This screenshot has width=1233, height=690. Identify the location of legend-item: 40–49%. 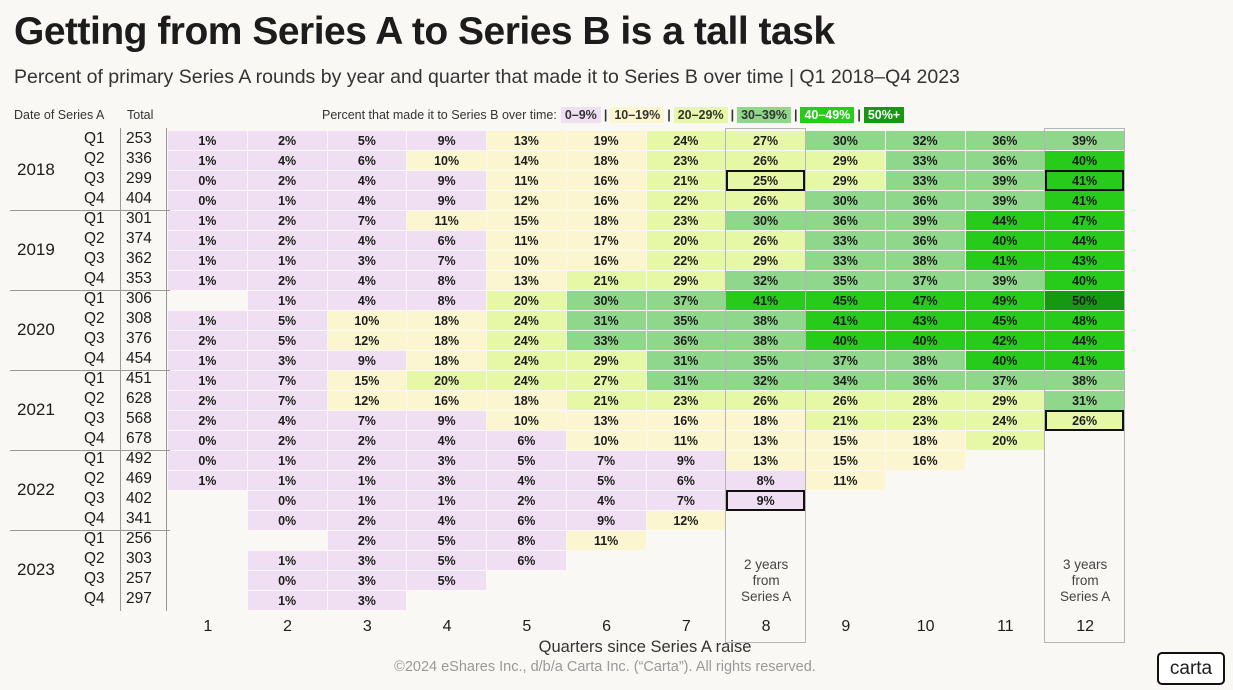
(827, 115).